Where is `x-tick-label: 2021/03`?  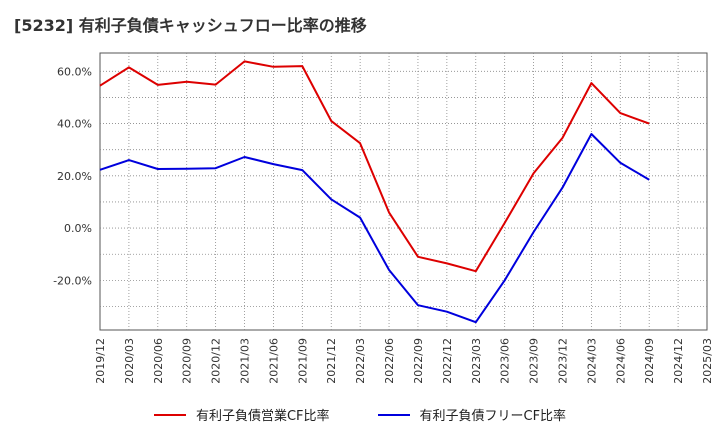 x-tick-label: 2021/03 is located at coordinates (245, 361).